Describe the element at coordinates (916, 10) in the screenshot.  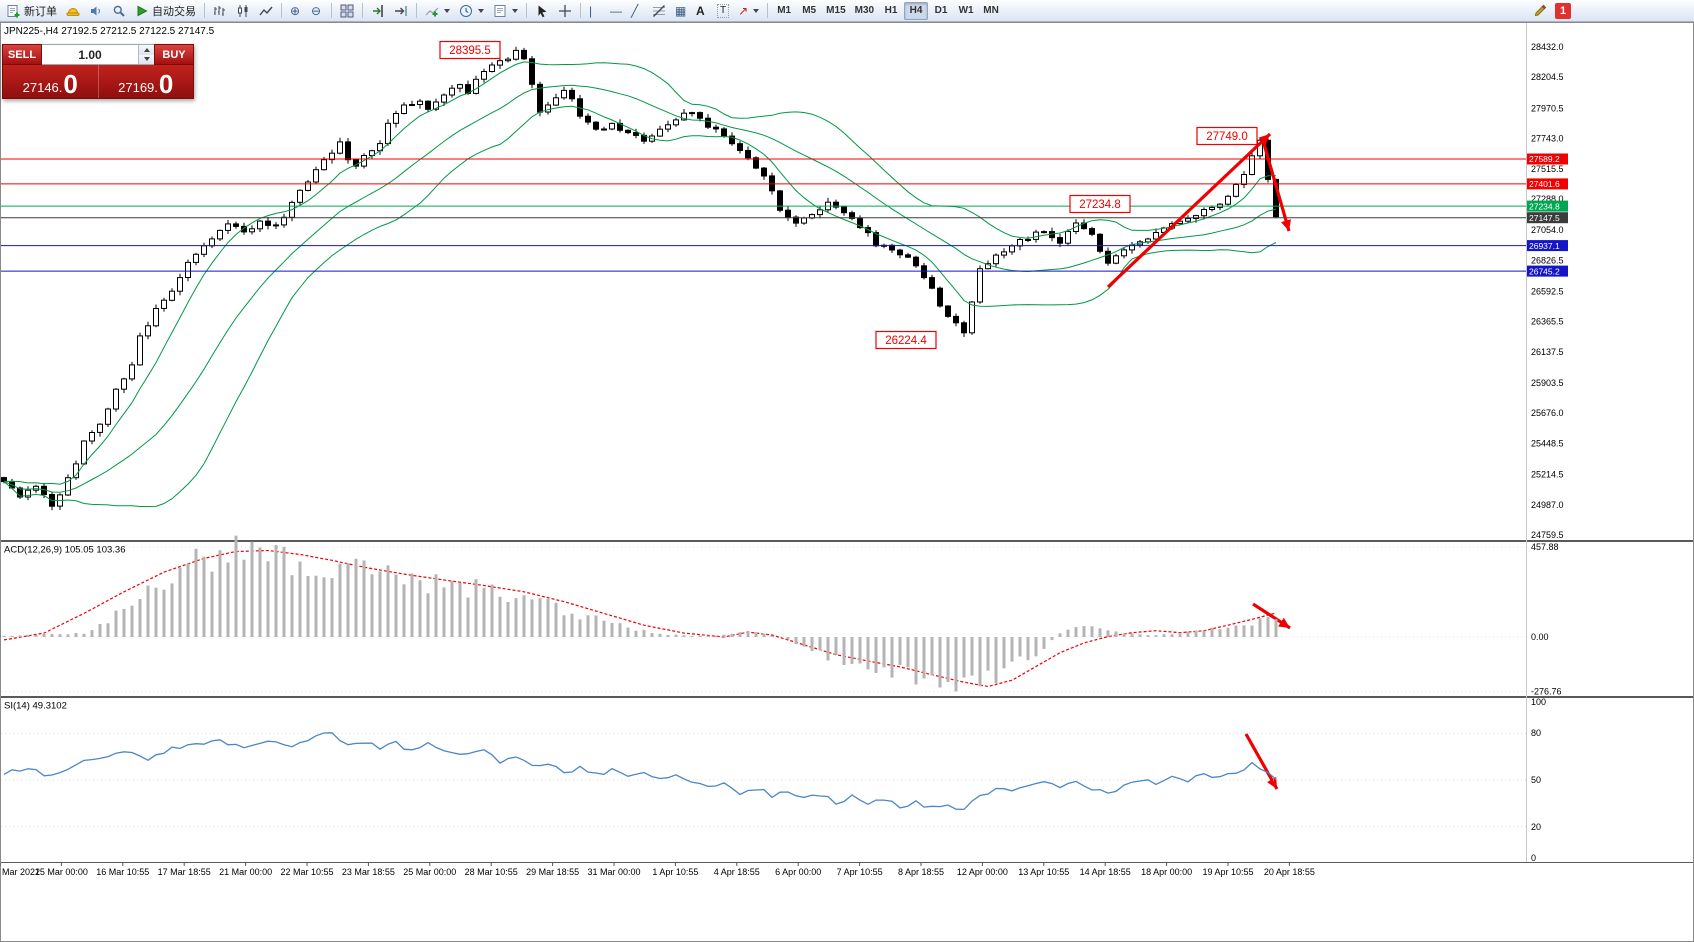
I see `timeframe-h4-button: H4` at that location.